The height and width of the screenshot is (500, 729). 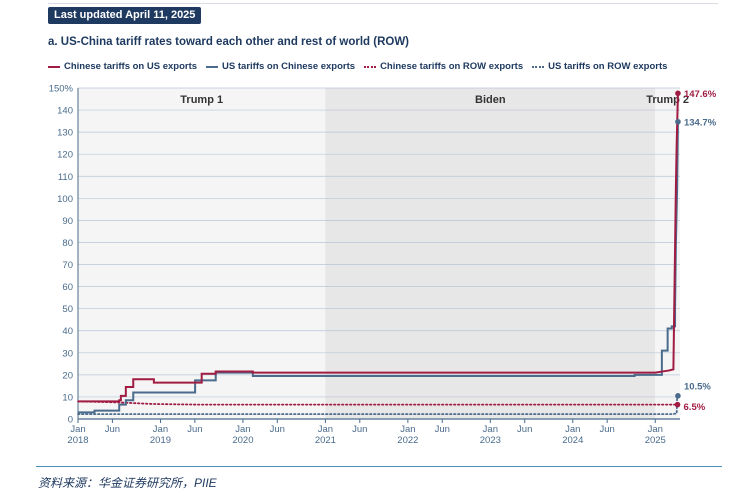 I want to click on x-tick-year: 2019, so click(x=160, y=440).